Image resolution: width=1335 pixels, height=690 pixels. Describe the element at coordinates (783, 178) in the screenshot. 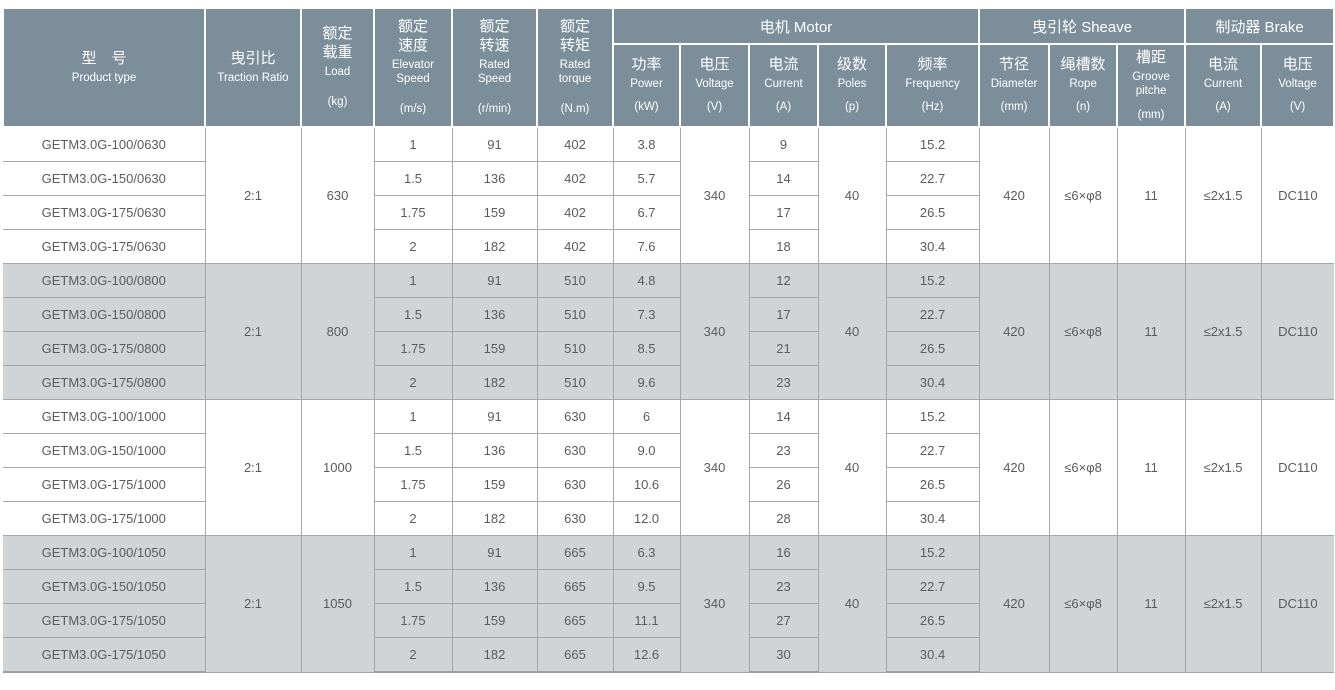

I see `cell-current: 14` at that location.